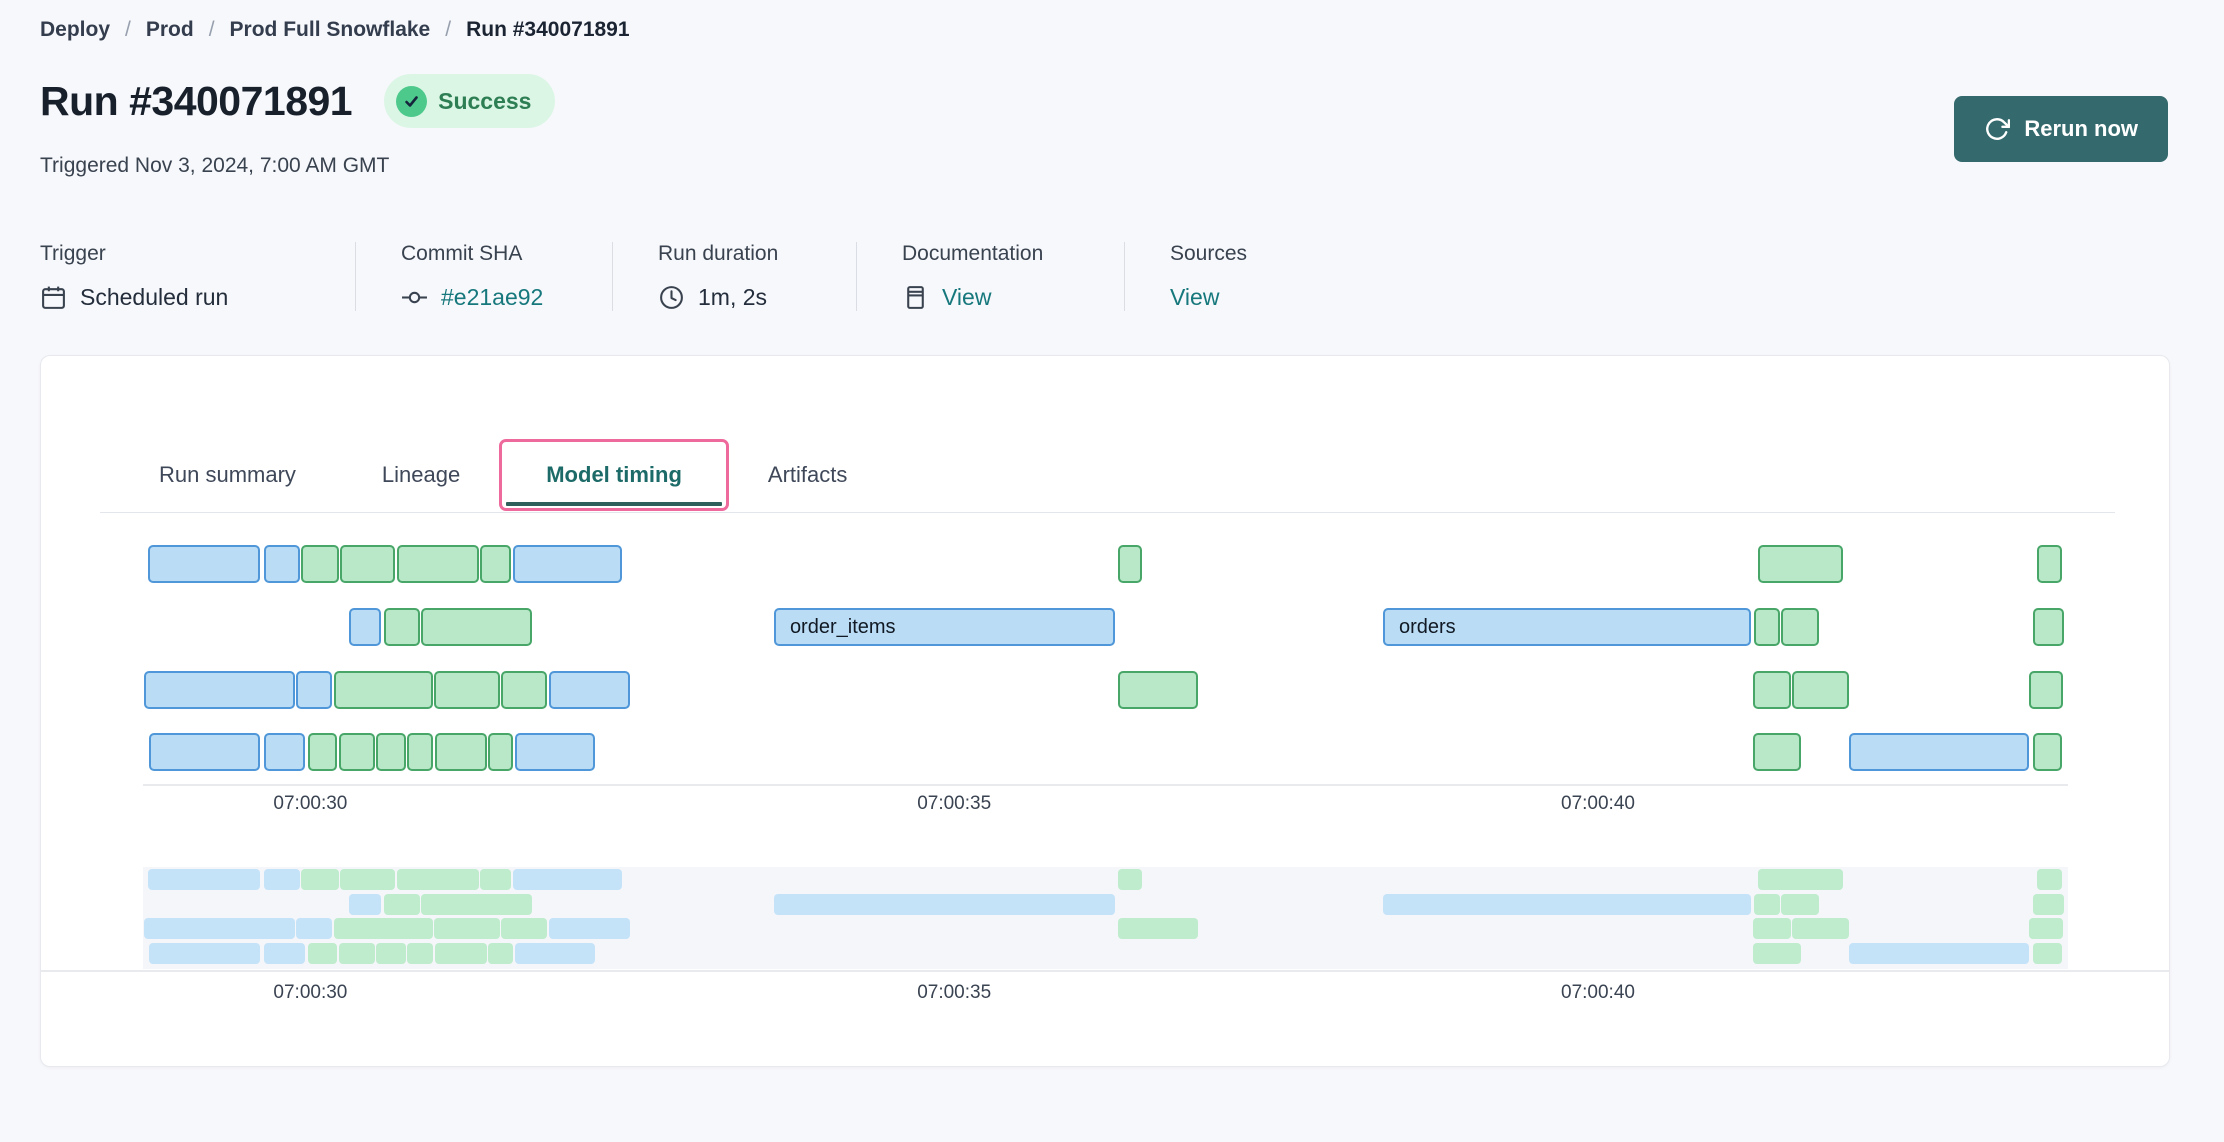 The image size is (2224, 1142). Describe the element at coordinates (492, 297) in the screenshot. I see `commit-sha-link: #e21ae92` at that location.